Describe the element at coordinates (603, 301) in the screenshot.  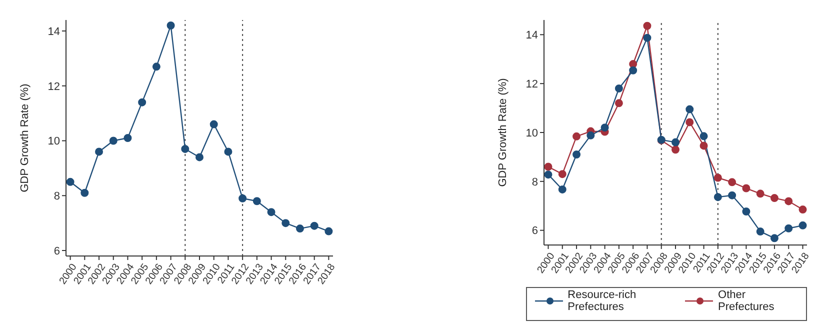
I see `legend-label: Resource-rich Prefectures` at that location.